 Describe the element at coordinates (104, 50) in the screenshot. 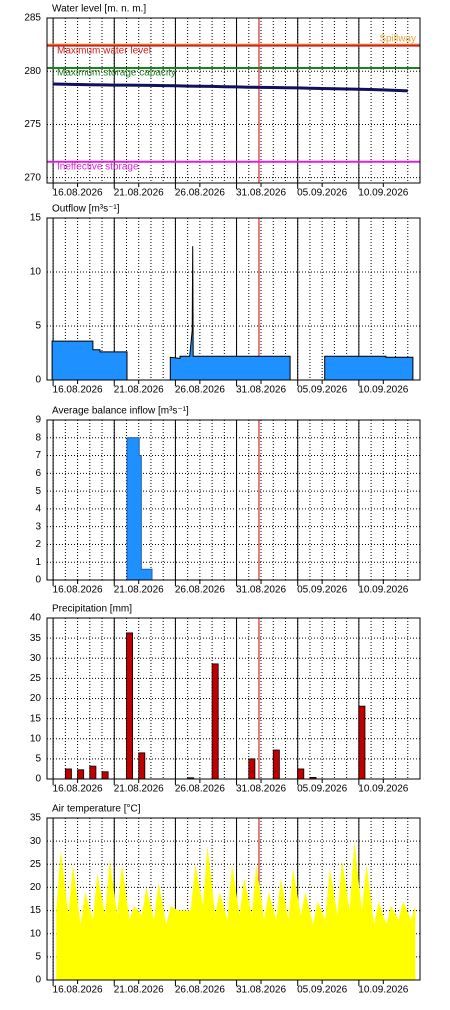

I see `reference-label: Maximum water level` at that location.